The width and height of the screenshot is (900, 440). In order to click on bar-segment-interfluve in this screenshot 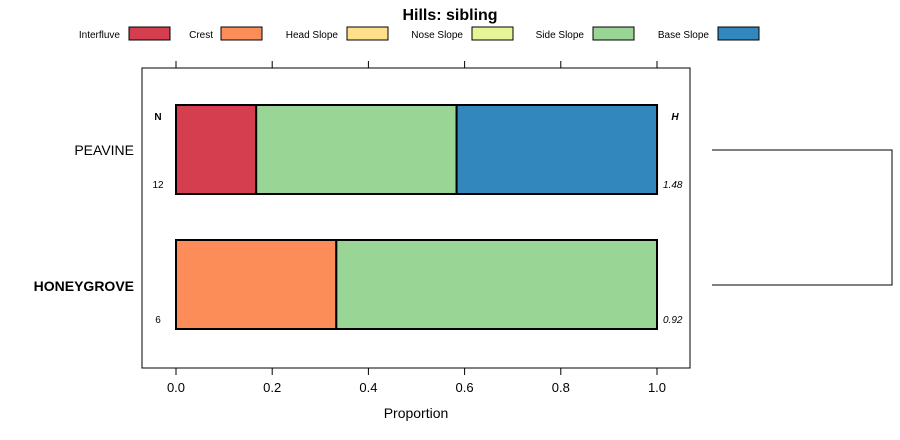, I will do `click(216, 149)`.